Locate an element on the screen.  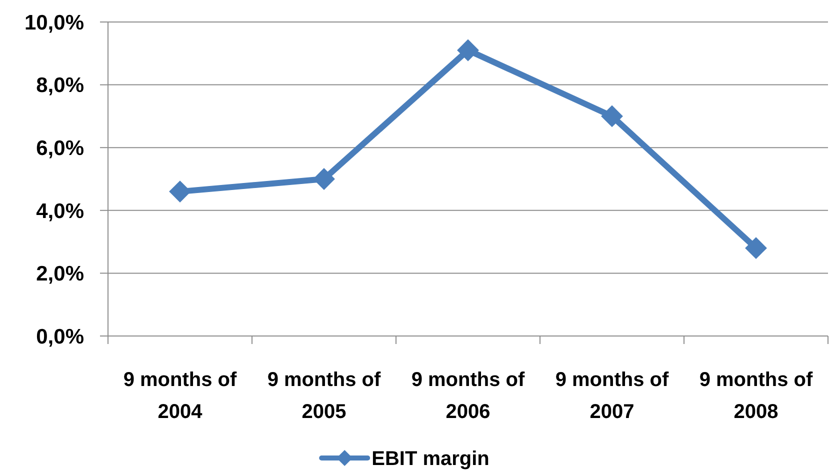
x-tick-label: 9 months of 2004 is located at coordinates (180, 396).